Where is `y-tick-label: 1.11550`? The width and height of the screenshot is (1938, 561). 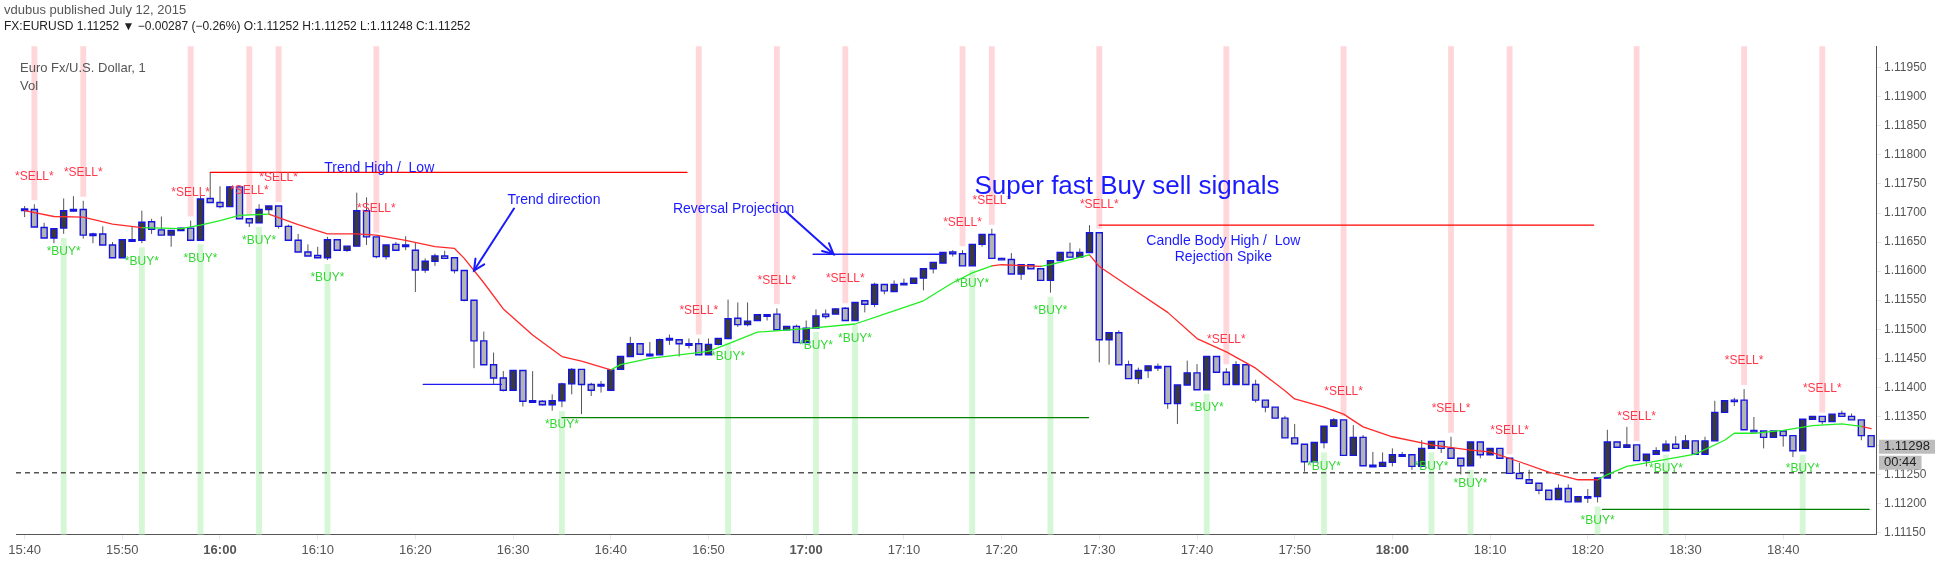
y-tick-label: 1.11550 is located at coordinates (1905, 299).